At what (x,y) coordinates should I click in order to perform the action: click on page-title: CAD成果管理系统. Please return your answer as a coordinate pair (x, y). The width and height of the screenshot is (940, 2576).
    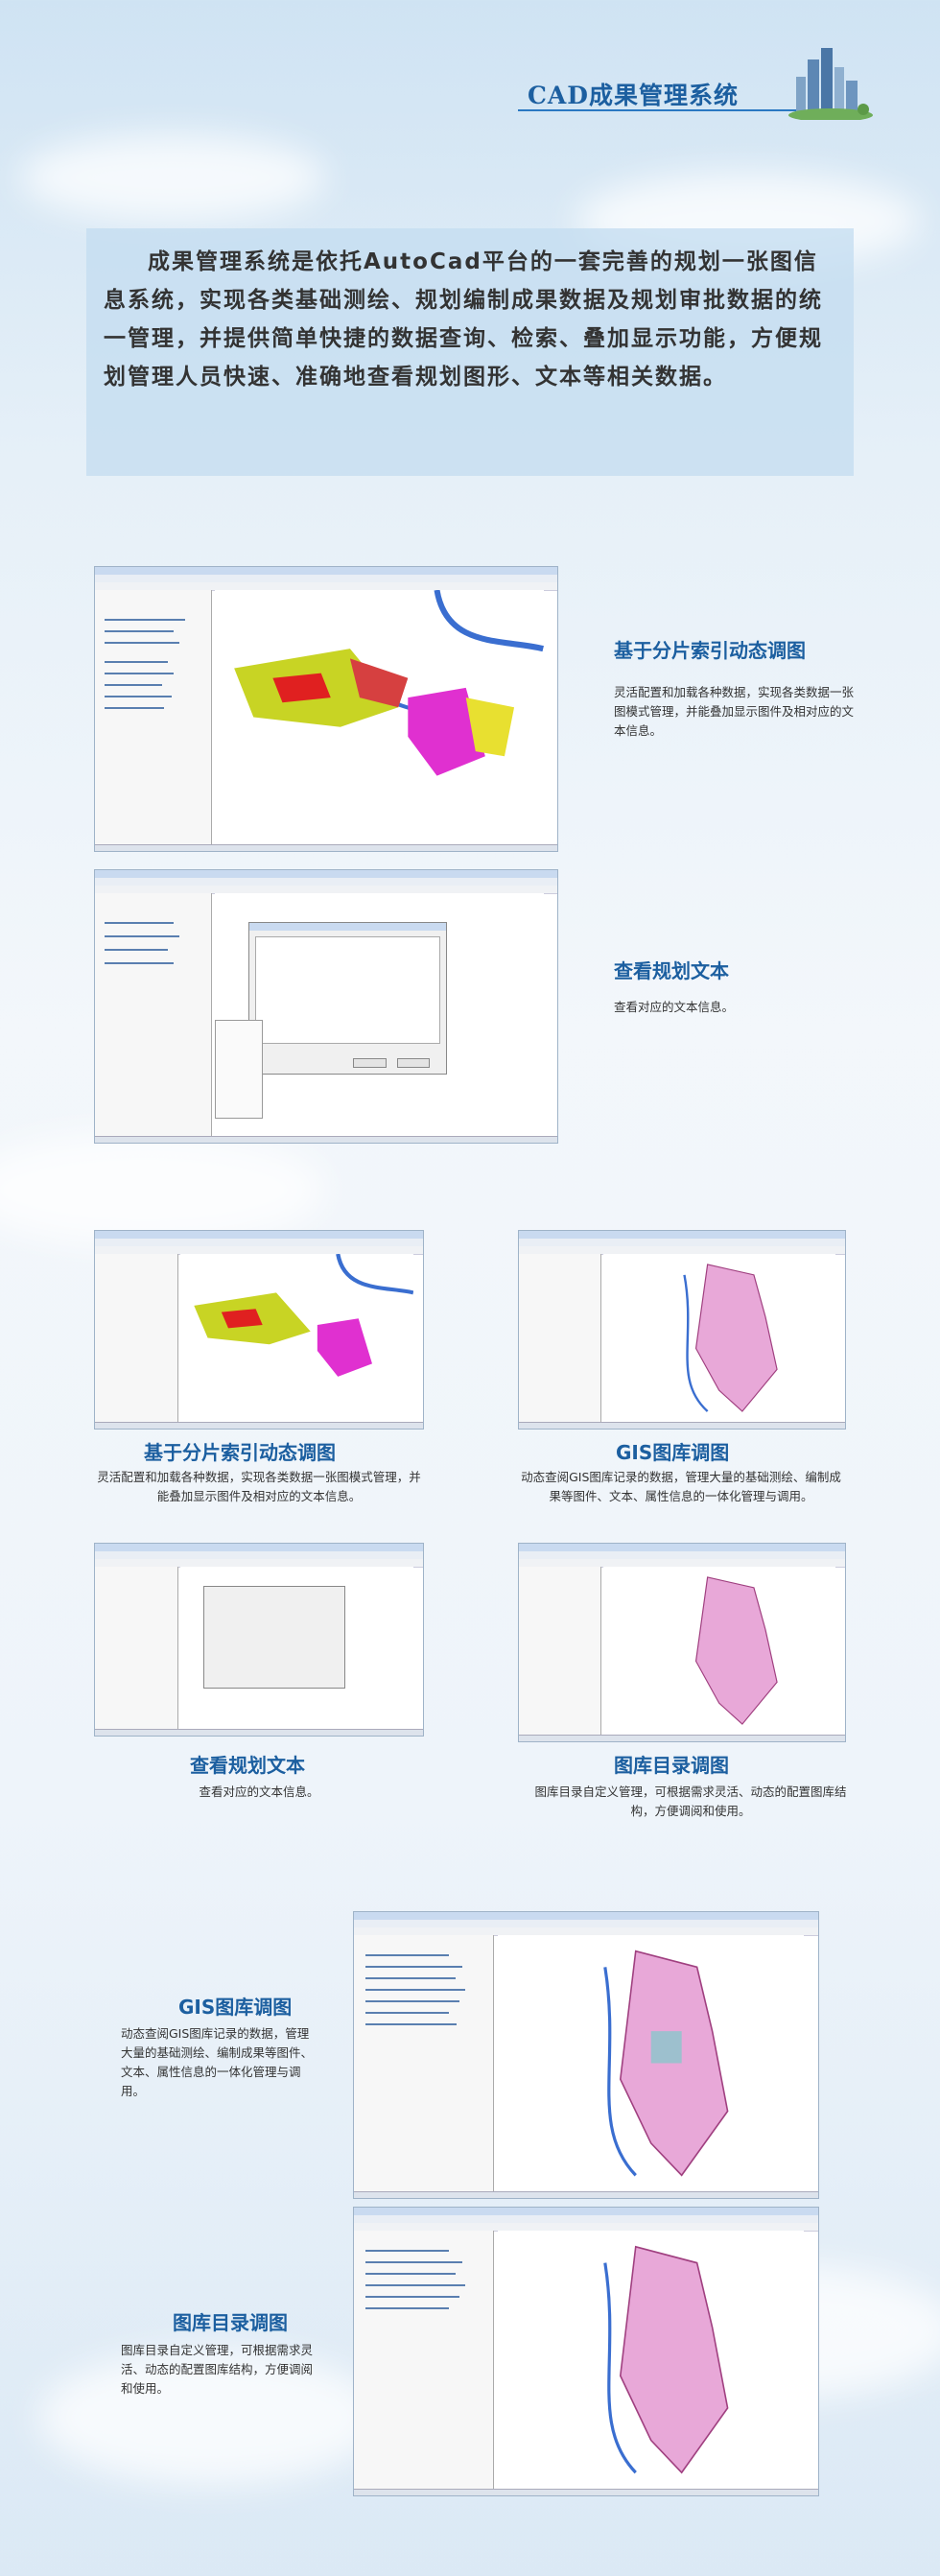
    Looking at the image, I should click on (633, 95).